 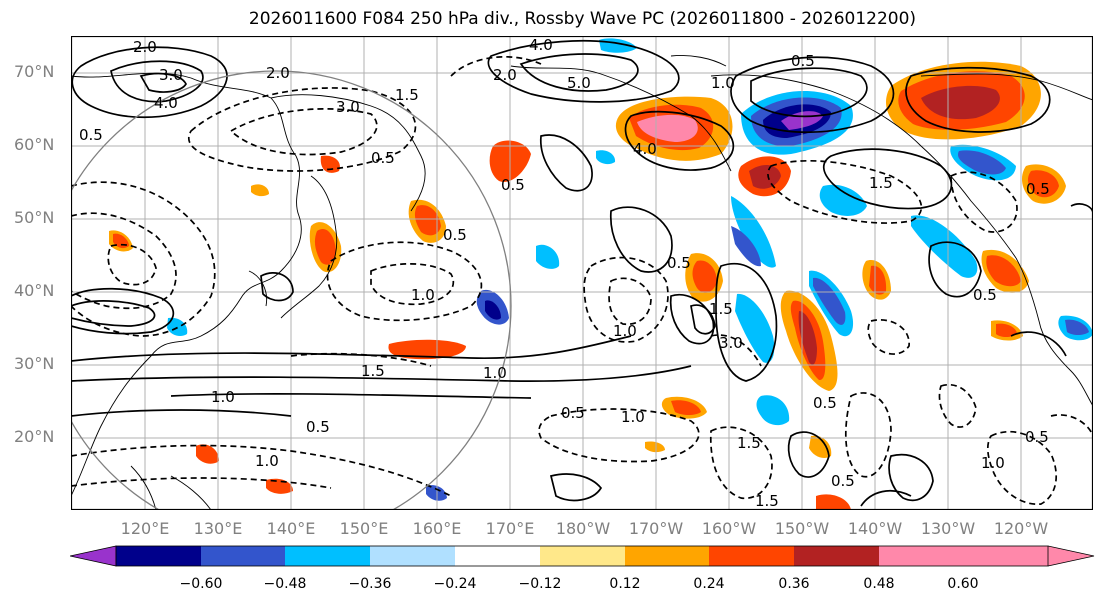 I want to click on lon-label: 140°W, so click(x=875, y=528).